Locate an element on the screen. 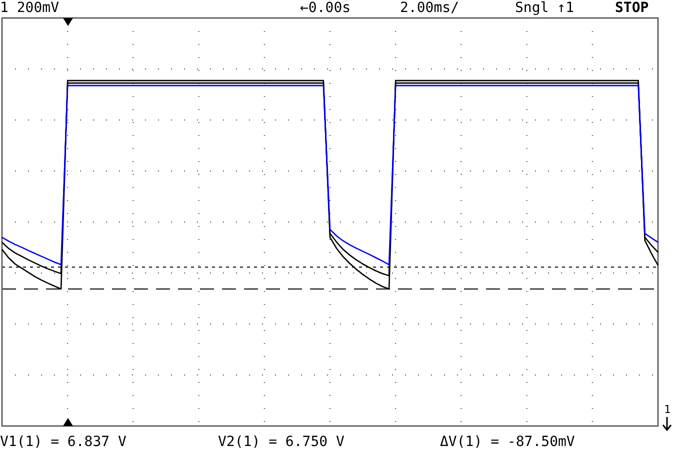 The image size is (674, 452). text: 1 200mV is located at coordinates (30, 8).